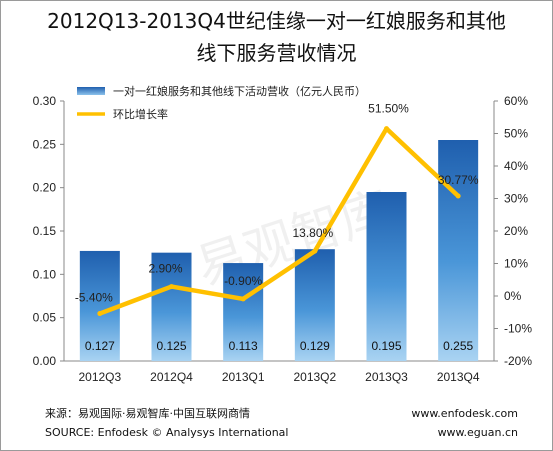 This screenshot has height=451, width=553. I want to click on y-left-tick-label: 0.15, so click(45, 231).